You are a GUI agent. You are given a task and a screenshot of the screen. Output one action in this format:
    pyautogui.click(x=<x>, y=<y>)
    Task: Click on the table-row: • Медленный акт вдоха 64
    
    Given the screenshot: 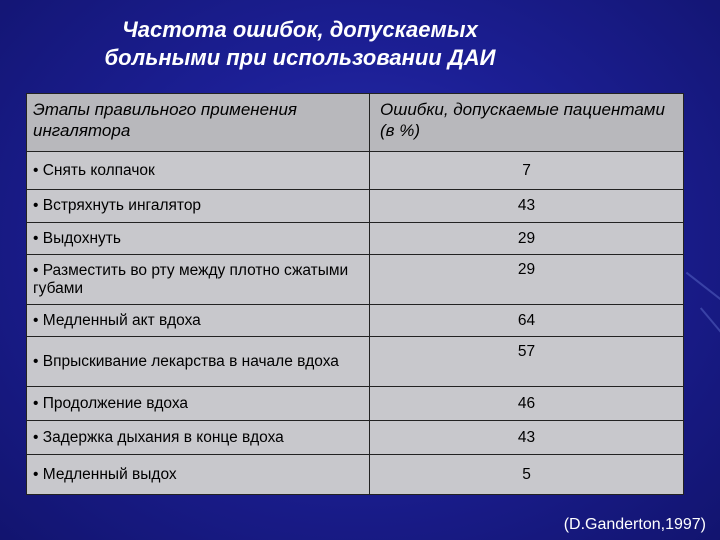 What is the action you would take?
    pyautogui.click(x=355, y=320)
    